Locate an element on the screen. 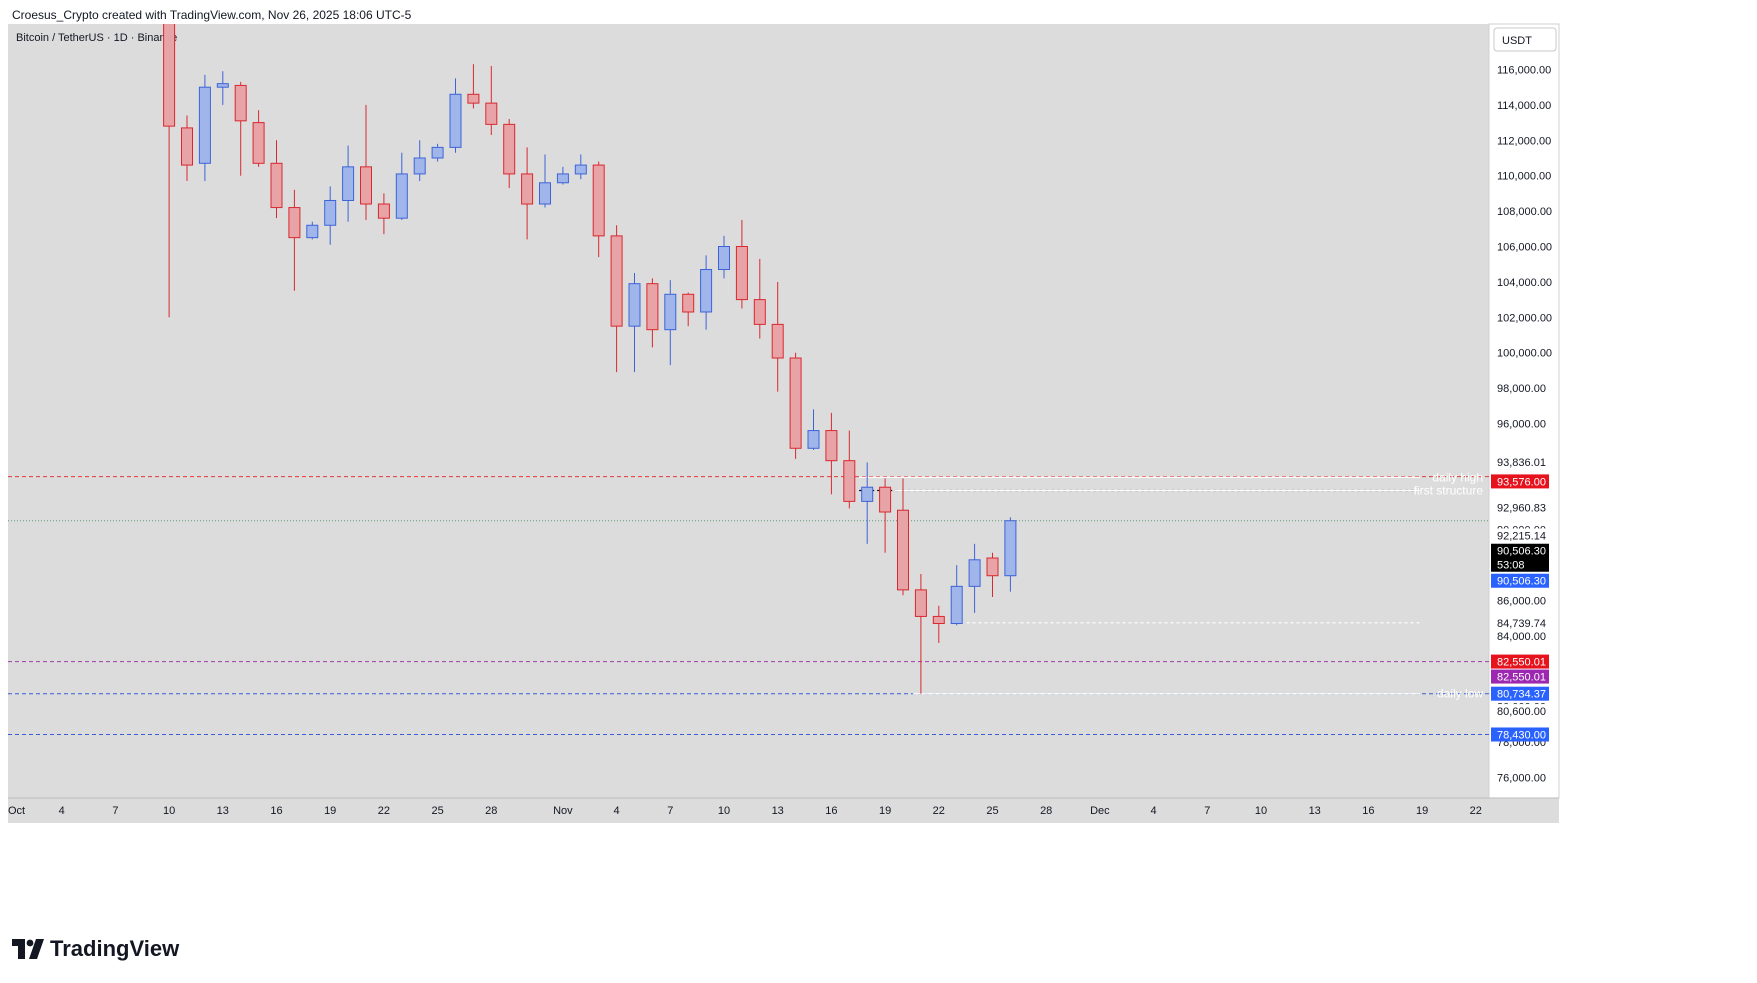 The width and height of the screenshot is (1757, 983). y-tick-label: 106,000.00 is located at coordinates (1524, 248).